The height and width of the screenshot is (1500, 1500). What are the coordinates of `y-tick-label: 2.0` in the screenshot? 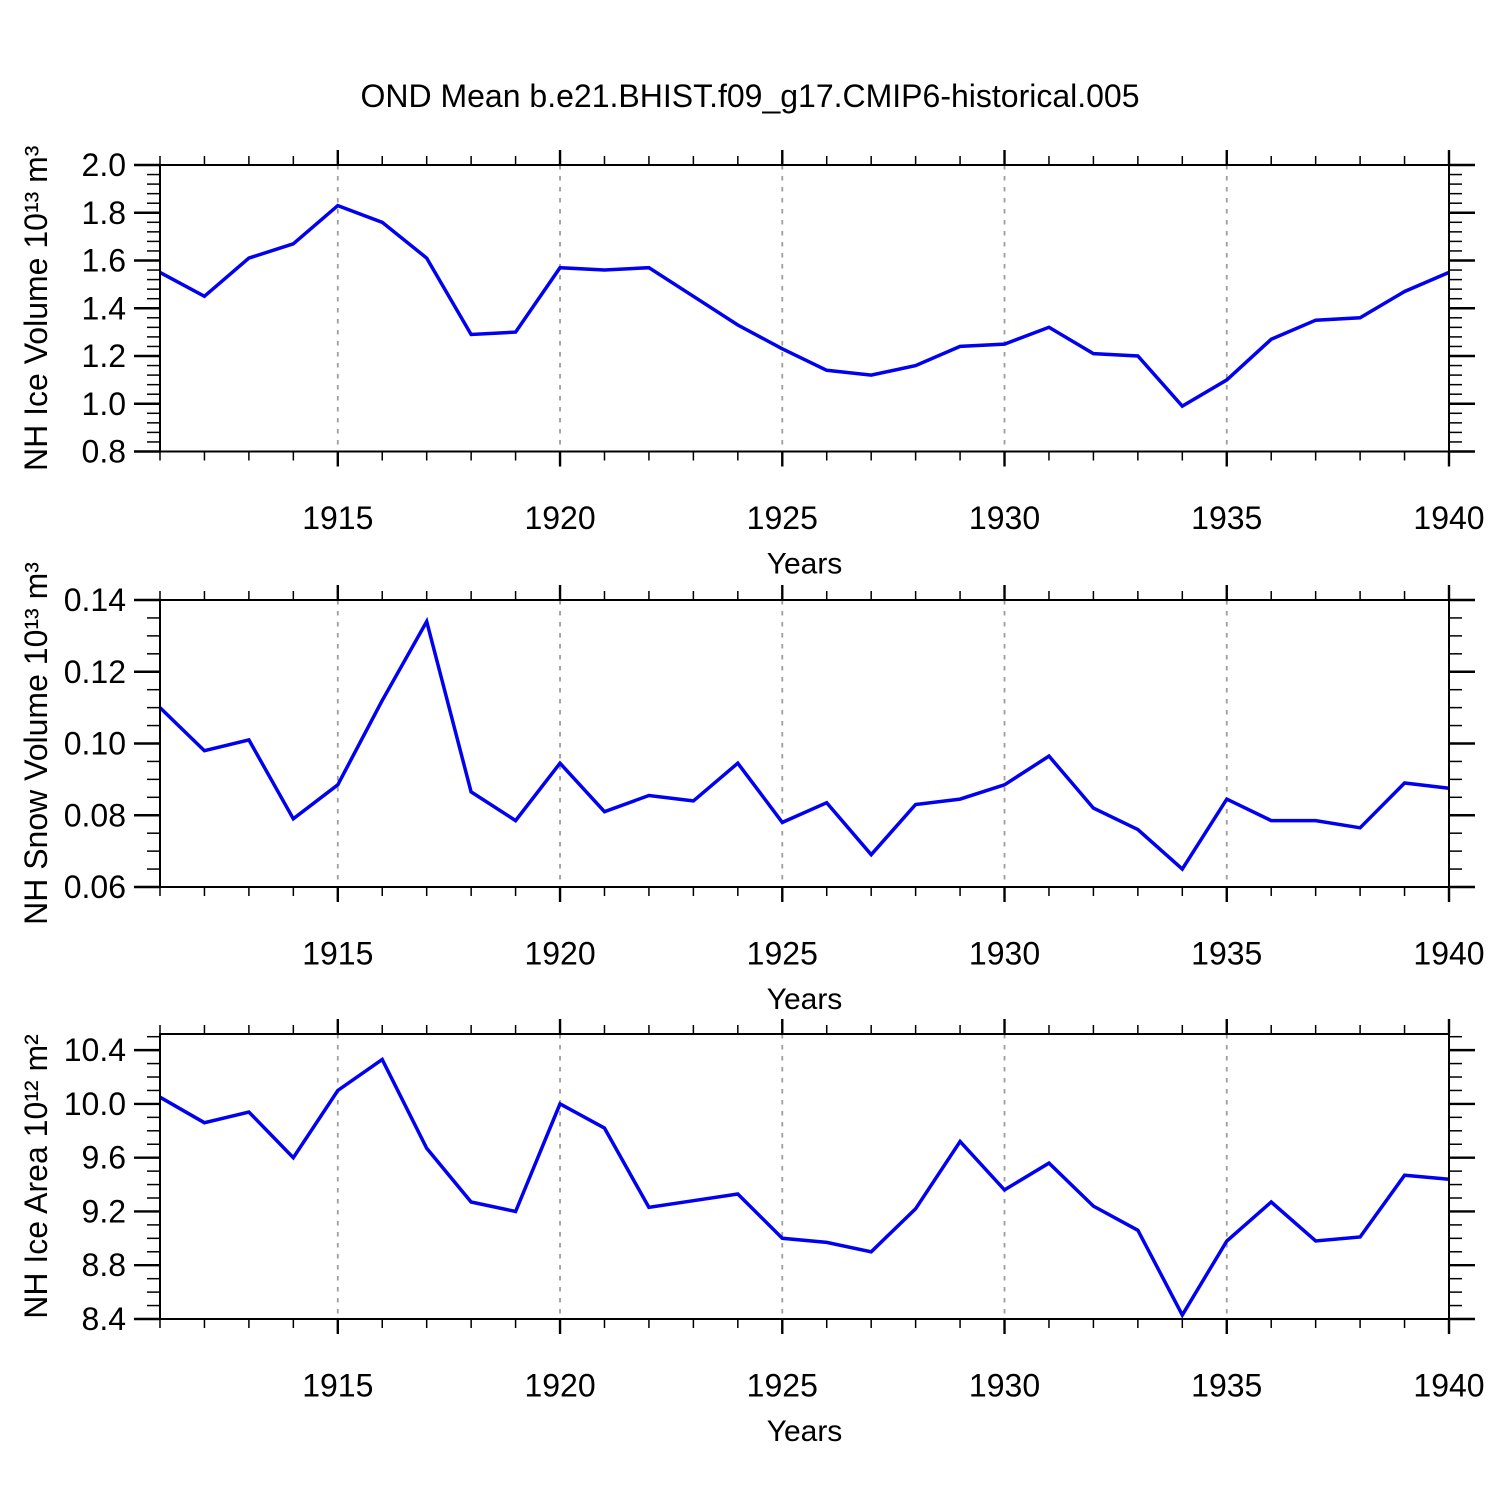 It's located at (104, 165).